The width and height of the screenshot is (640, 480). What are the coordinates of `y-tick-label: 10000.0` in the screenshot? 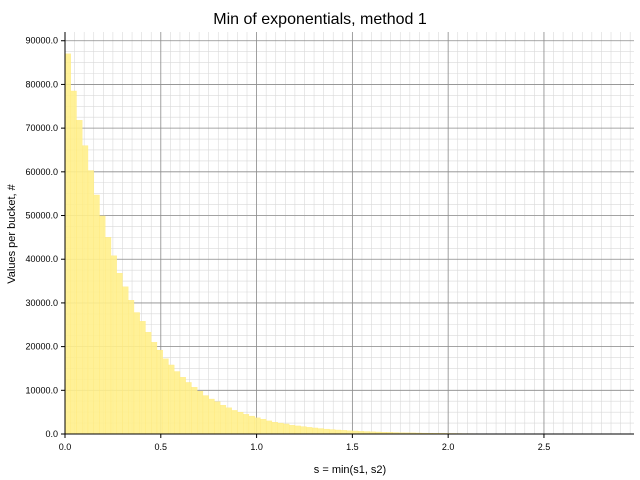 It's located at (41, 390).